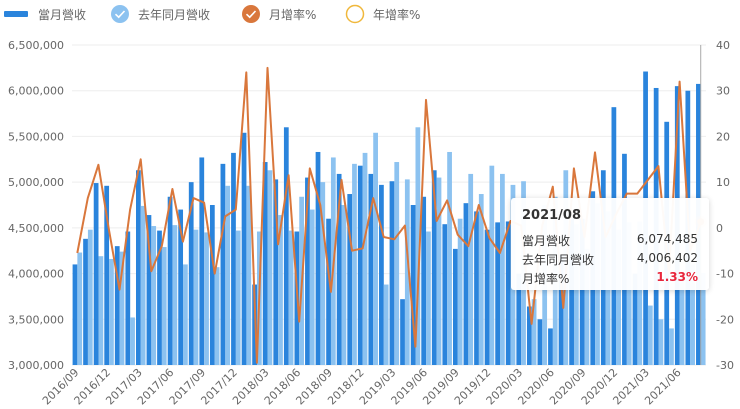  Describe the element at coordinates (278, 14) in the screenshot. I see `legend-item-mom-growth: 月增率%` at that location.